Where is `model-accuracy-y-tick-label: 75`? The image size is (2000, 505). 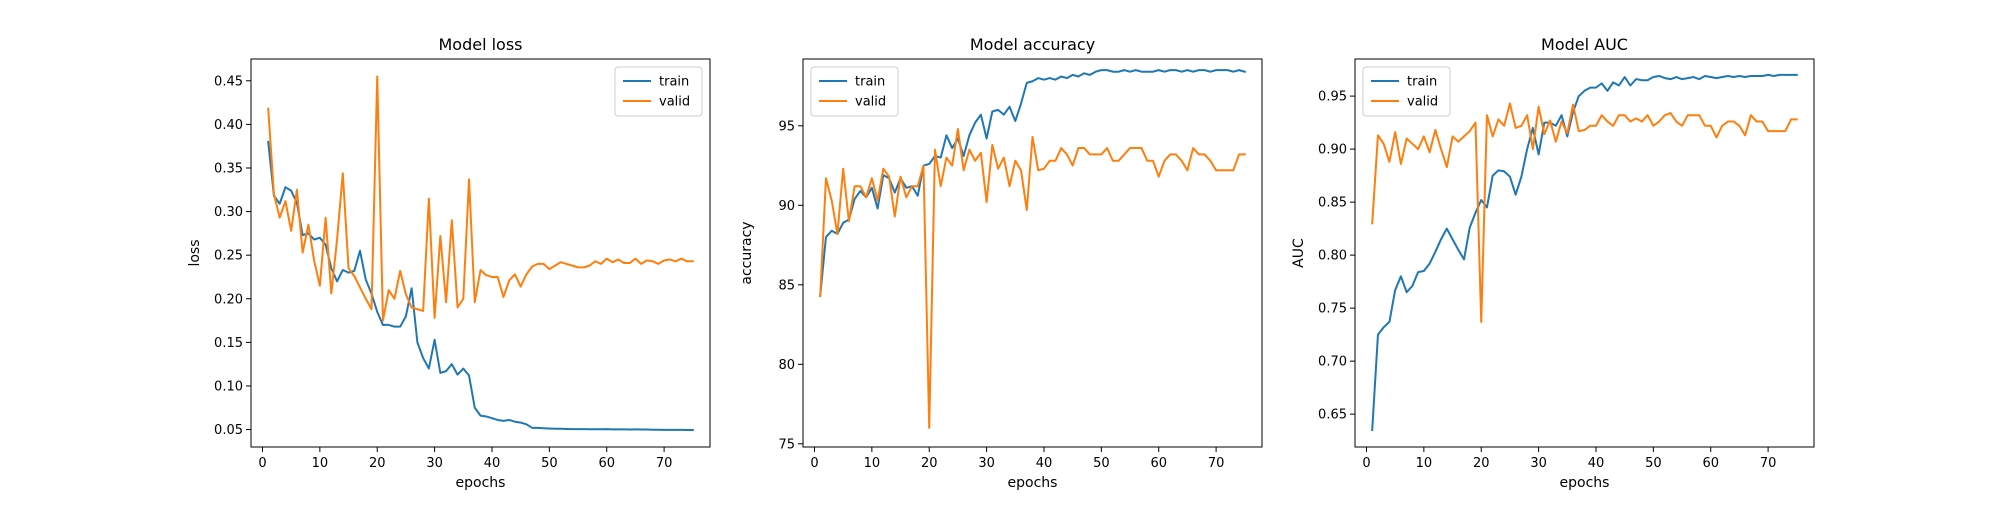 model-accuracy-y-tick-label: 75 is located at coordinates (786, 444).